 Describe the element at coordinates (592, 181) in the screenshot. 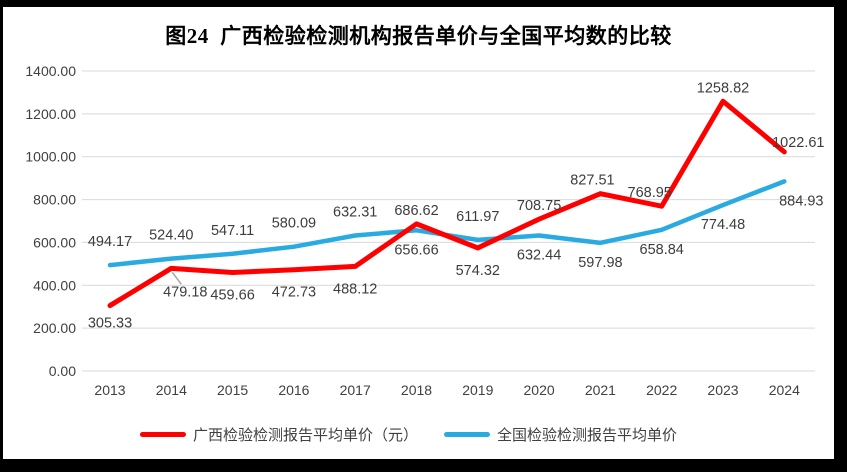

I see `data-label: 827.51` at that location.